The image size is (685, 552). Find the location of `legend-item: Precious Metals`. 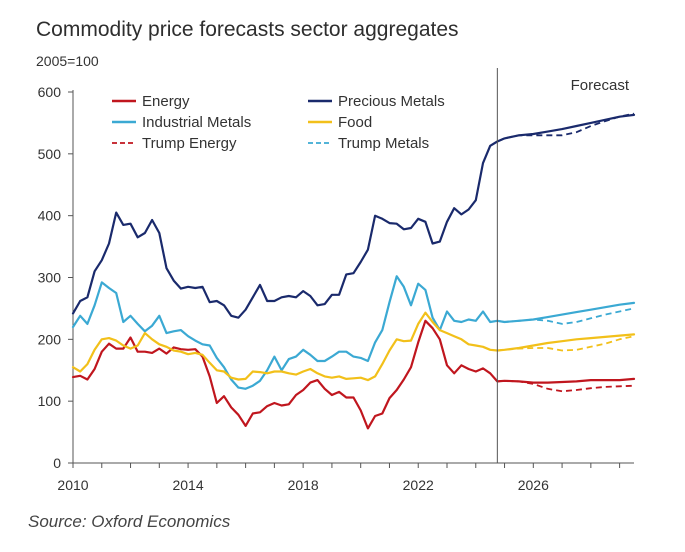

legend-item: Precious Metals is located at coordinates (376, 101).